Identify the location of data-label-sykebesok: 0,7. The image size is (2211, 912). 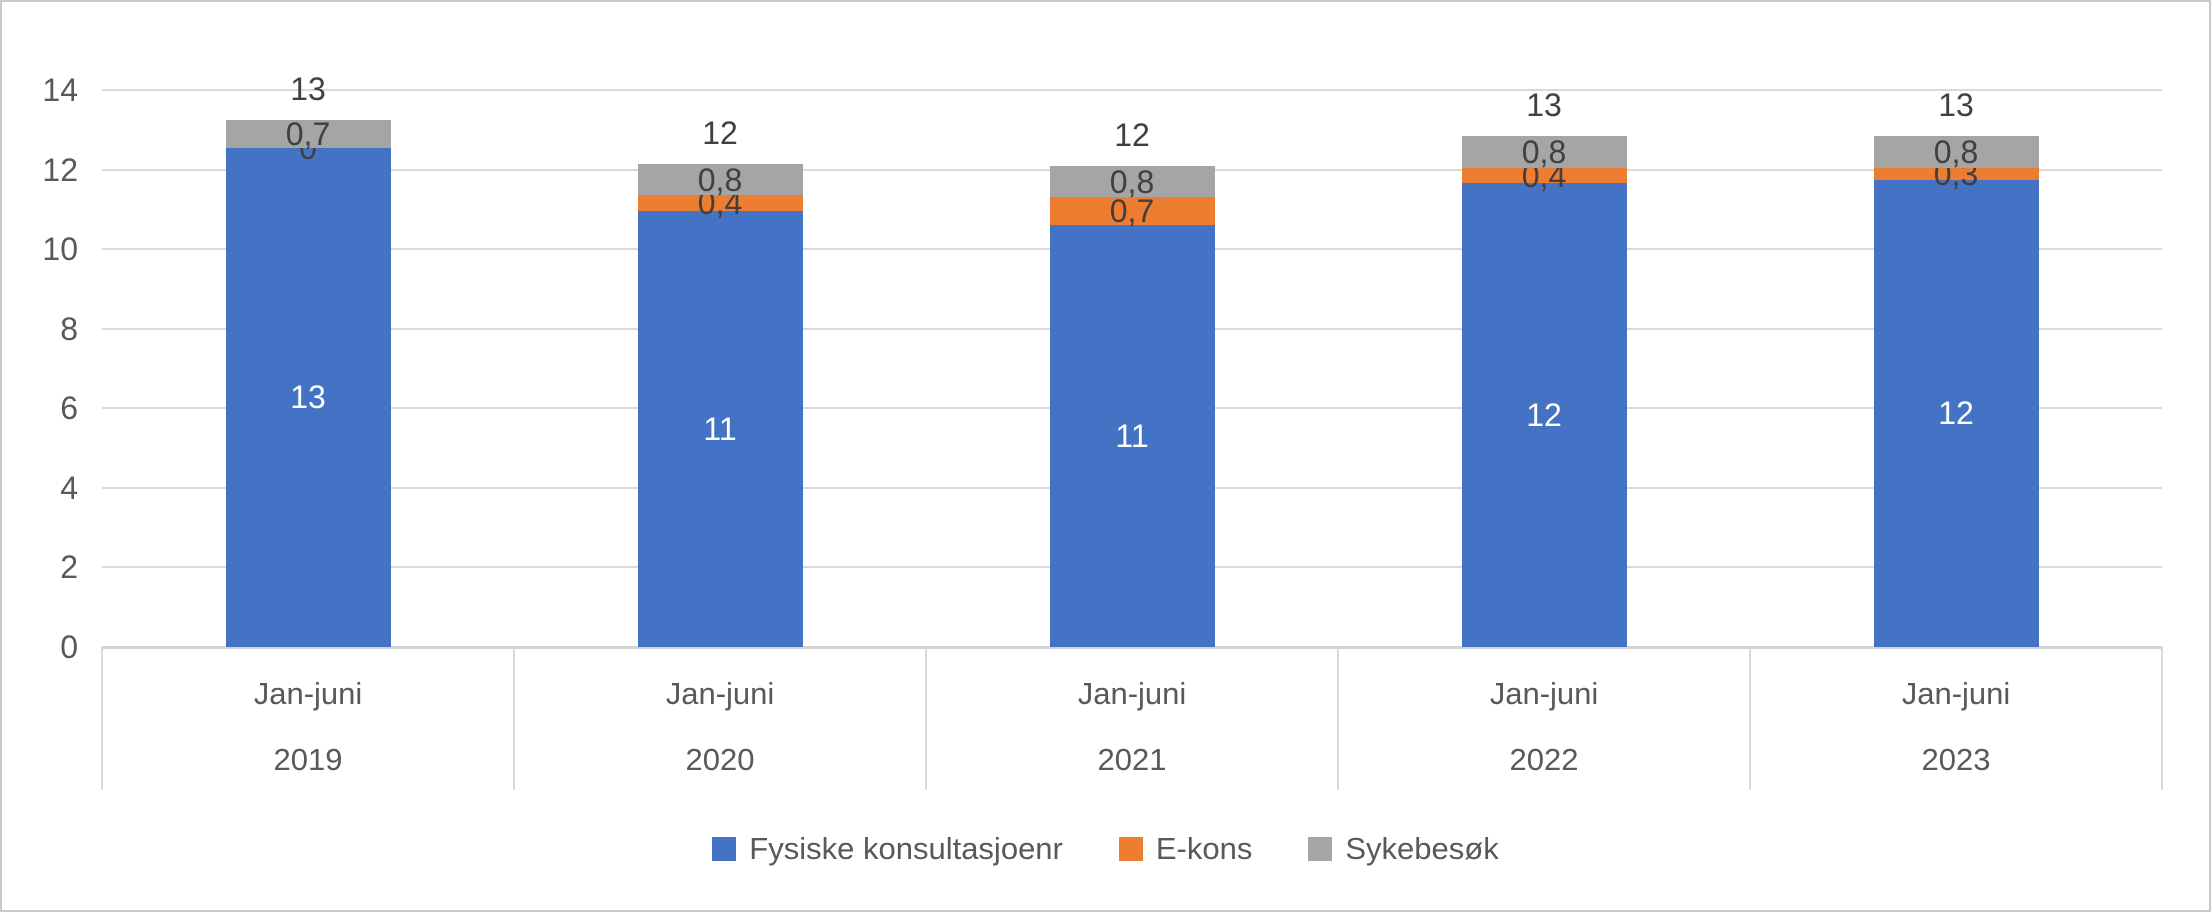
(308, 133).